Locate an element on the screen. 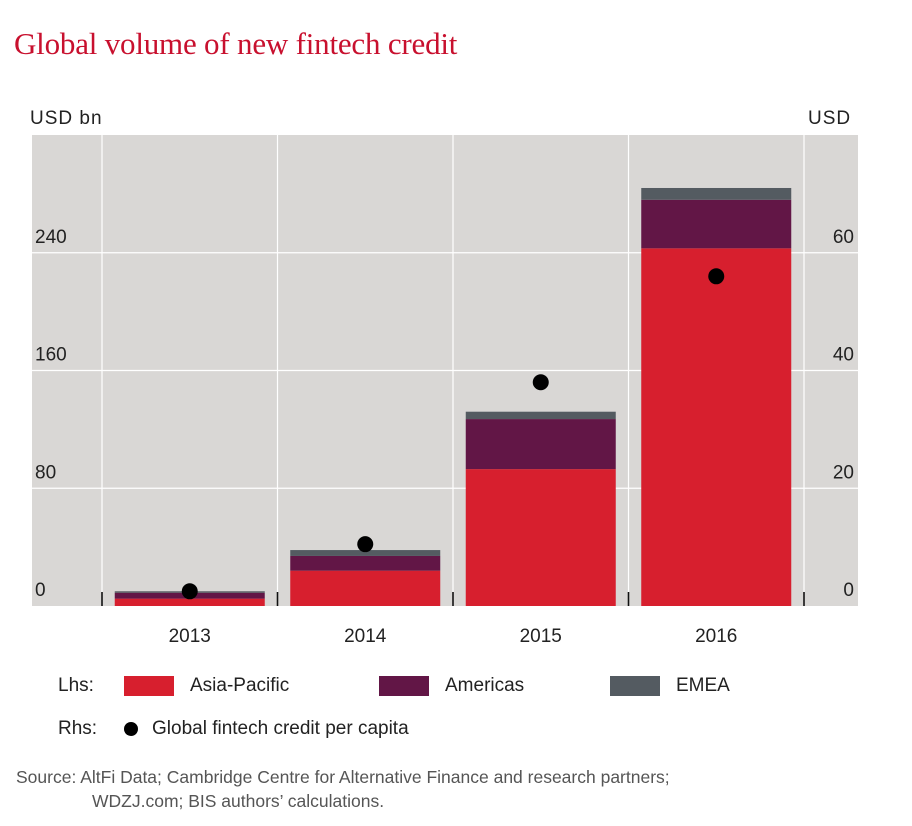 The height and width of the screenshot is (826, 912). legend-emea-label: EMEA is located at coordinates (703, 685).